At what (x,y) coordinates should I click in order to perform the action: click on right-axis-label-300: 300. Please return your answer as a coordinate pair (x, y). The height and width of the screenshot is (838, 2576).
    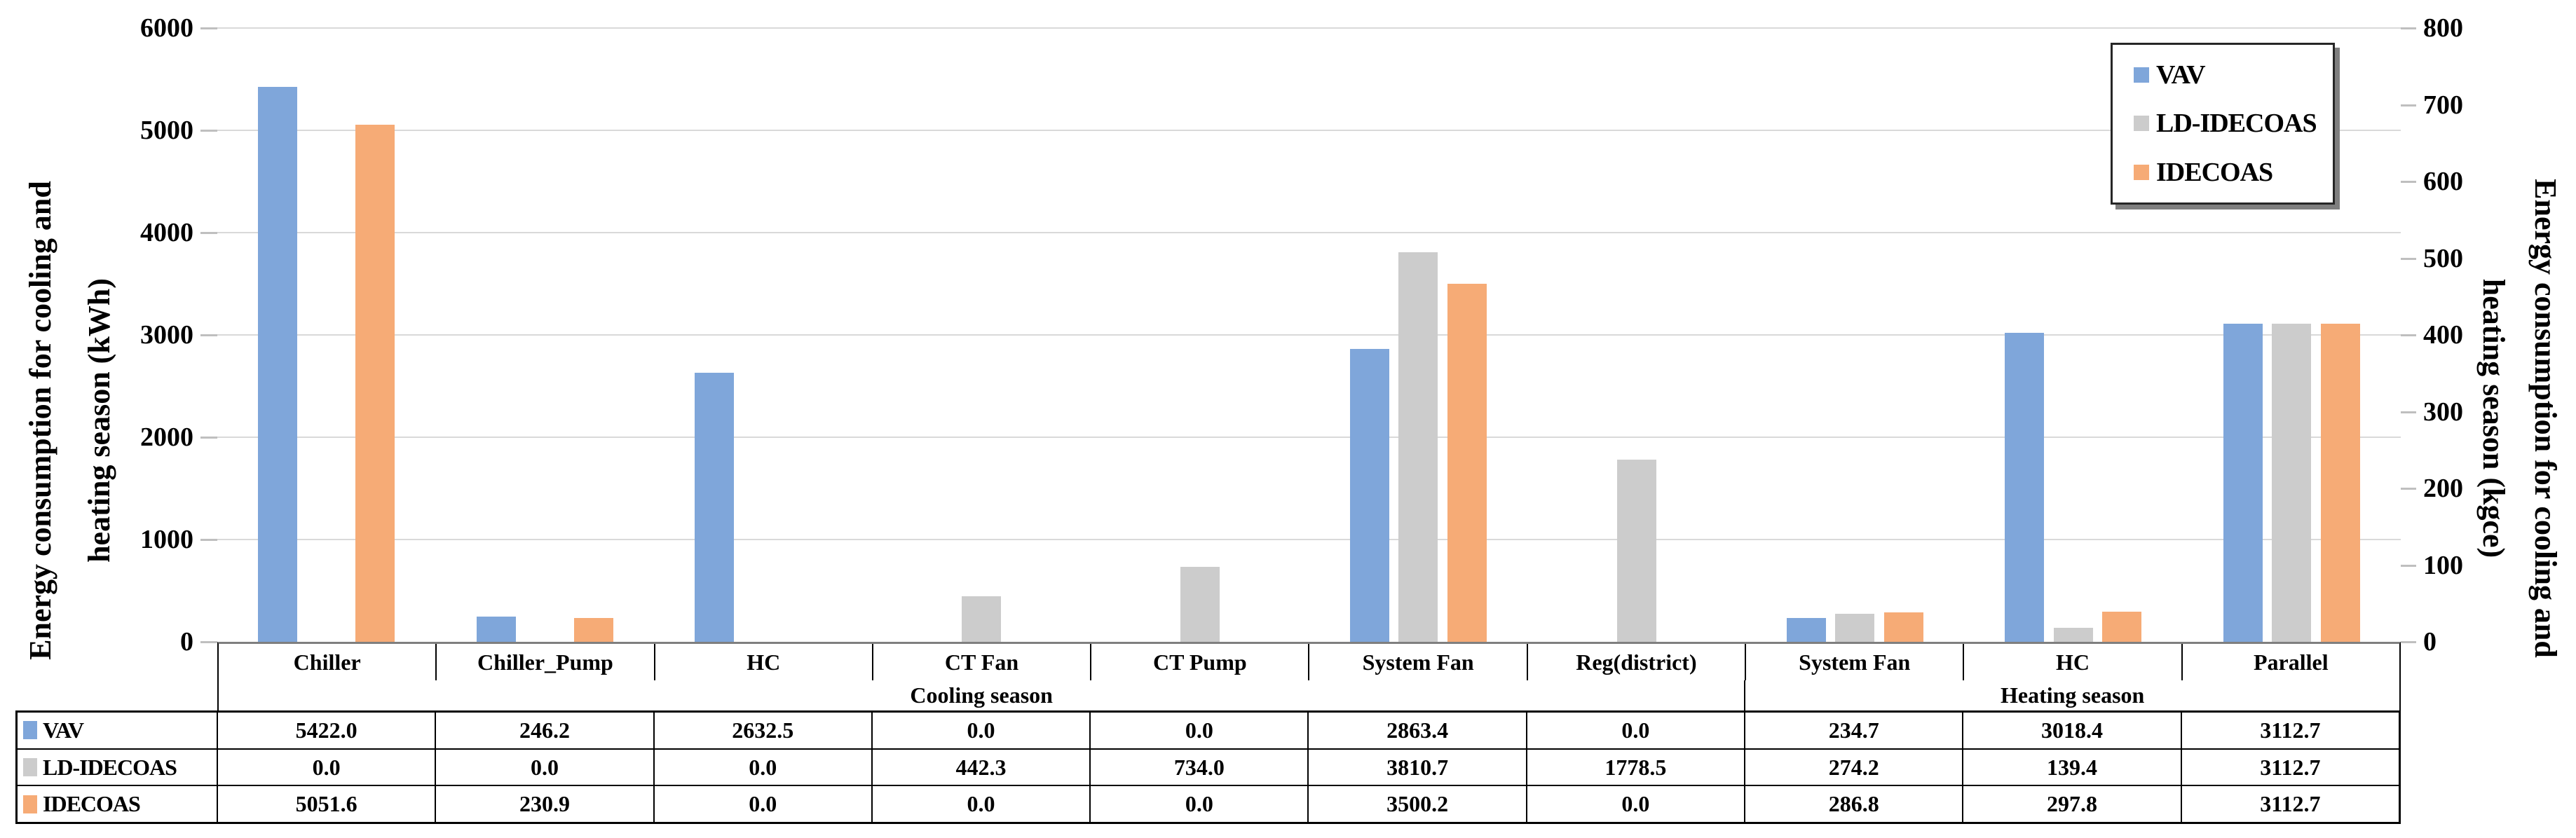
    Looking at the image, I should click on (2443, 412).